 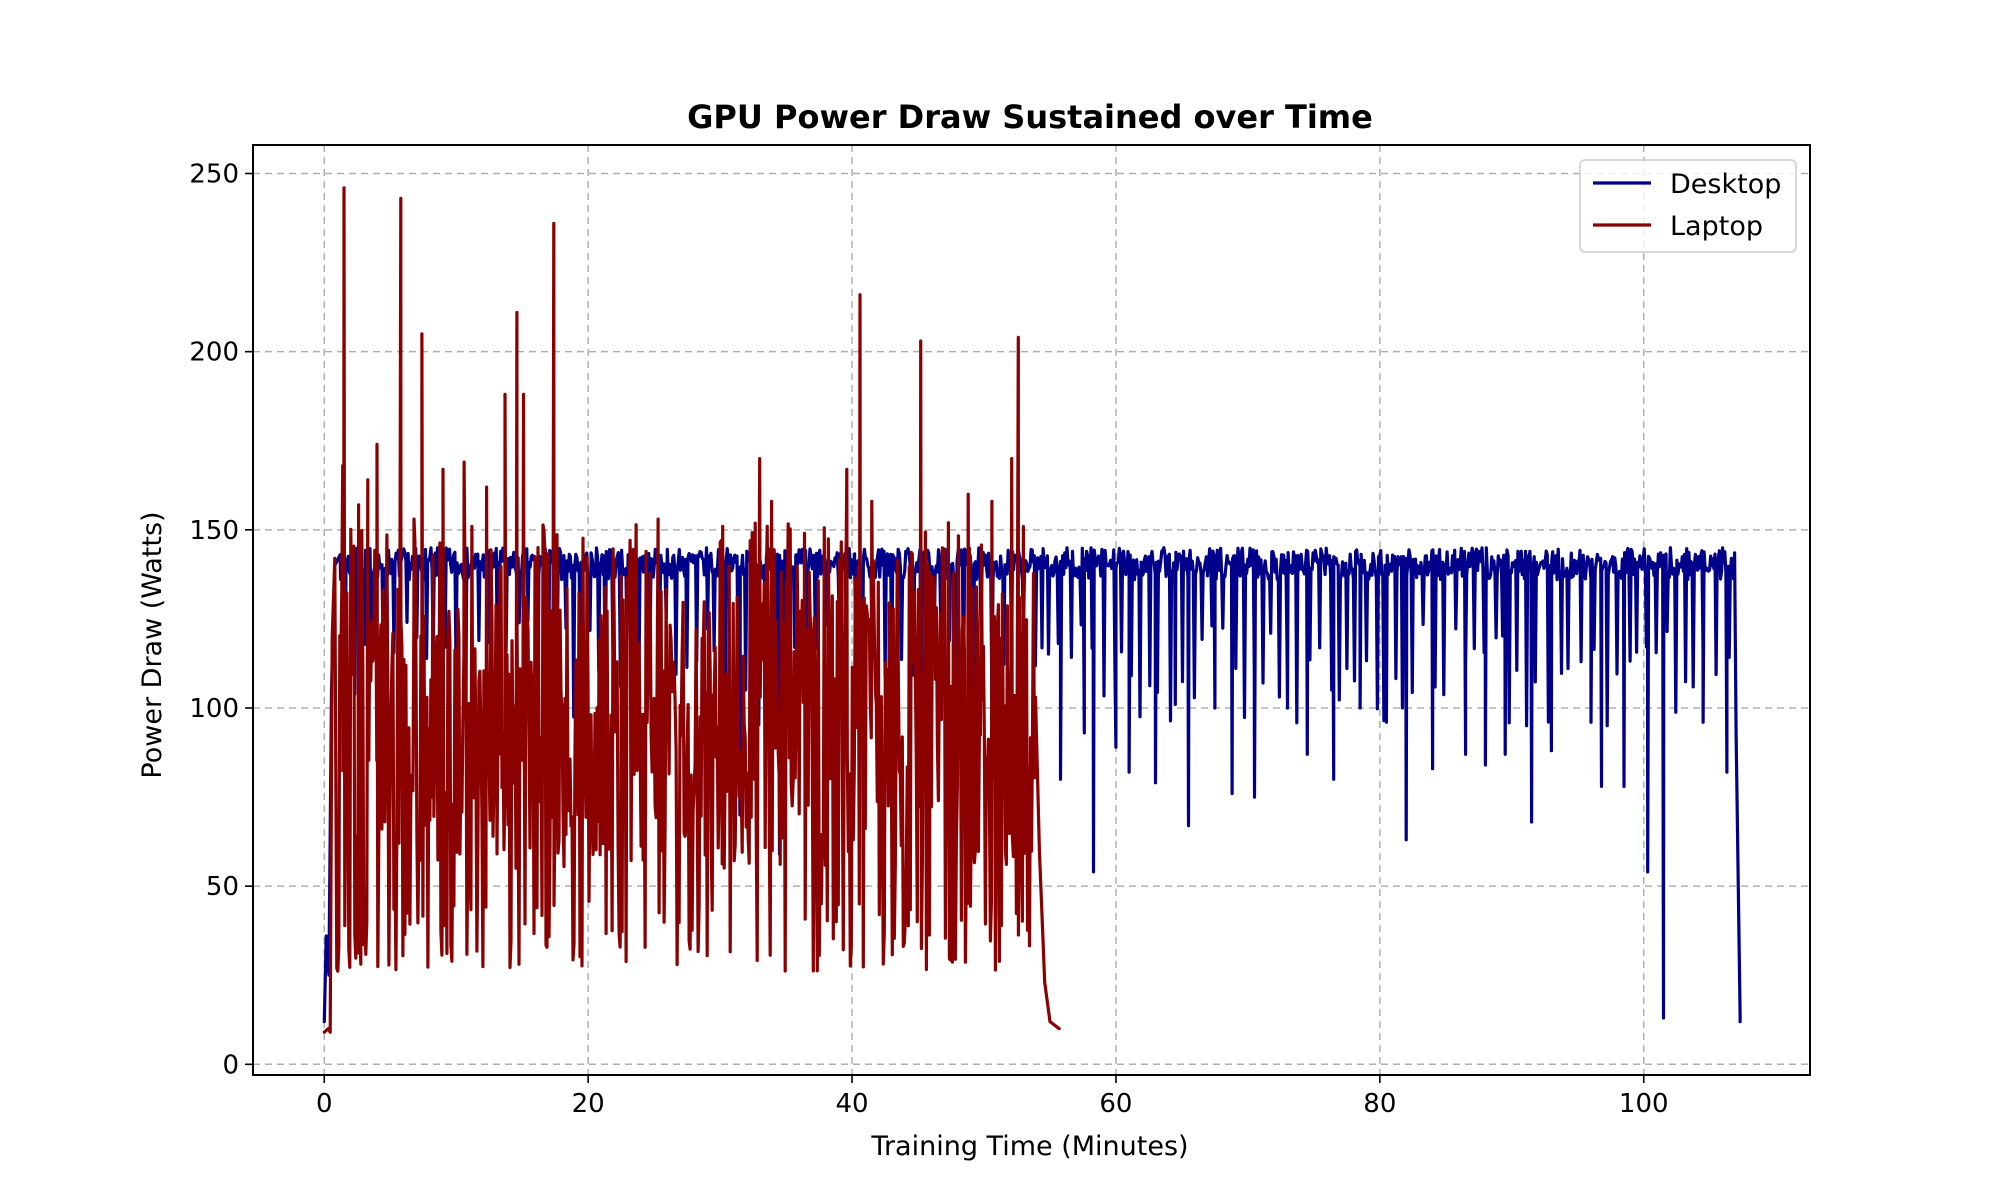 I want to click on y-tick-label: 50, so click(x=222, y=887).